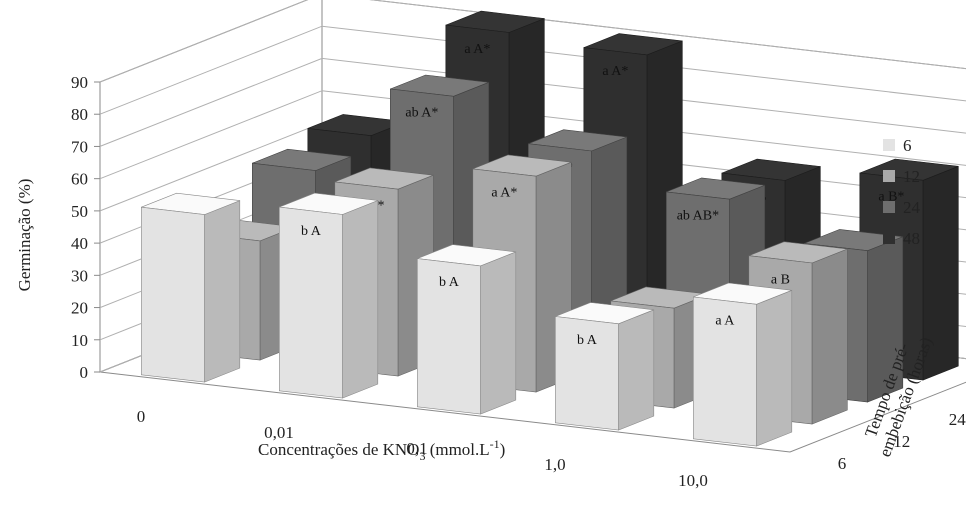  Describe the element at coordinates (79, 146) in the screenshot. I see `y-tick-label: 70` at that location.